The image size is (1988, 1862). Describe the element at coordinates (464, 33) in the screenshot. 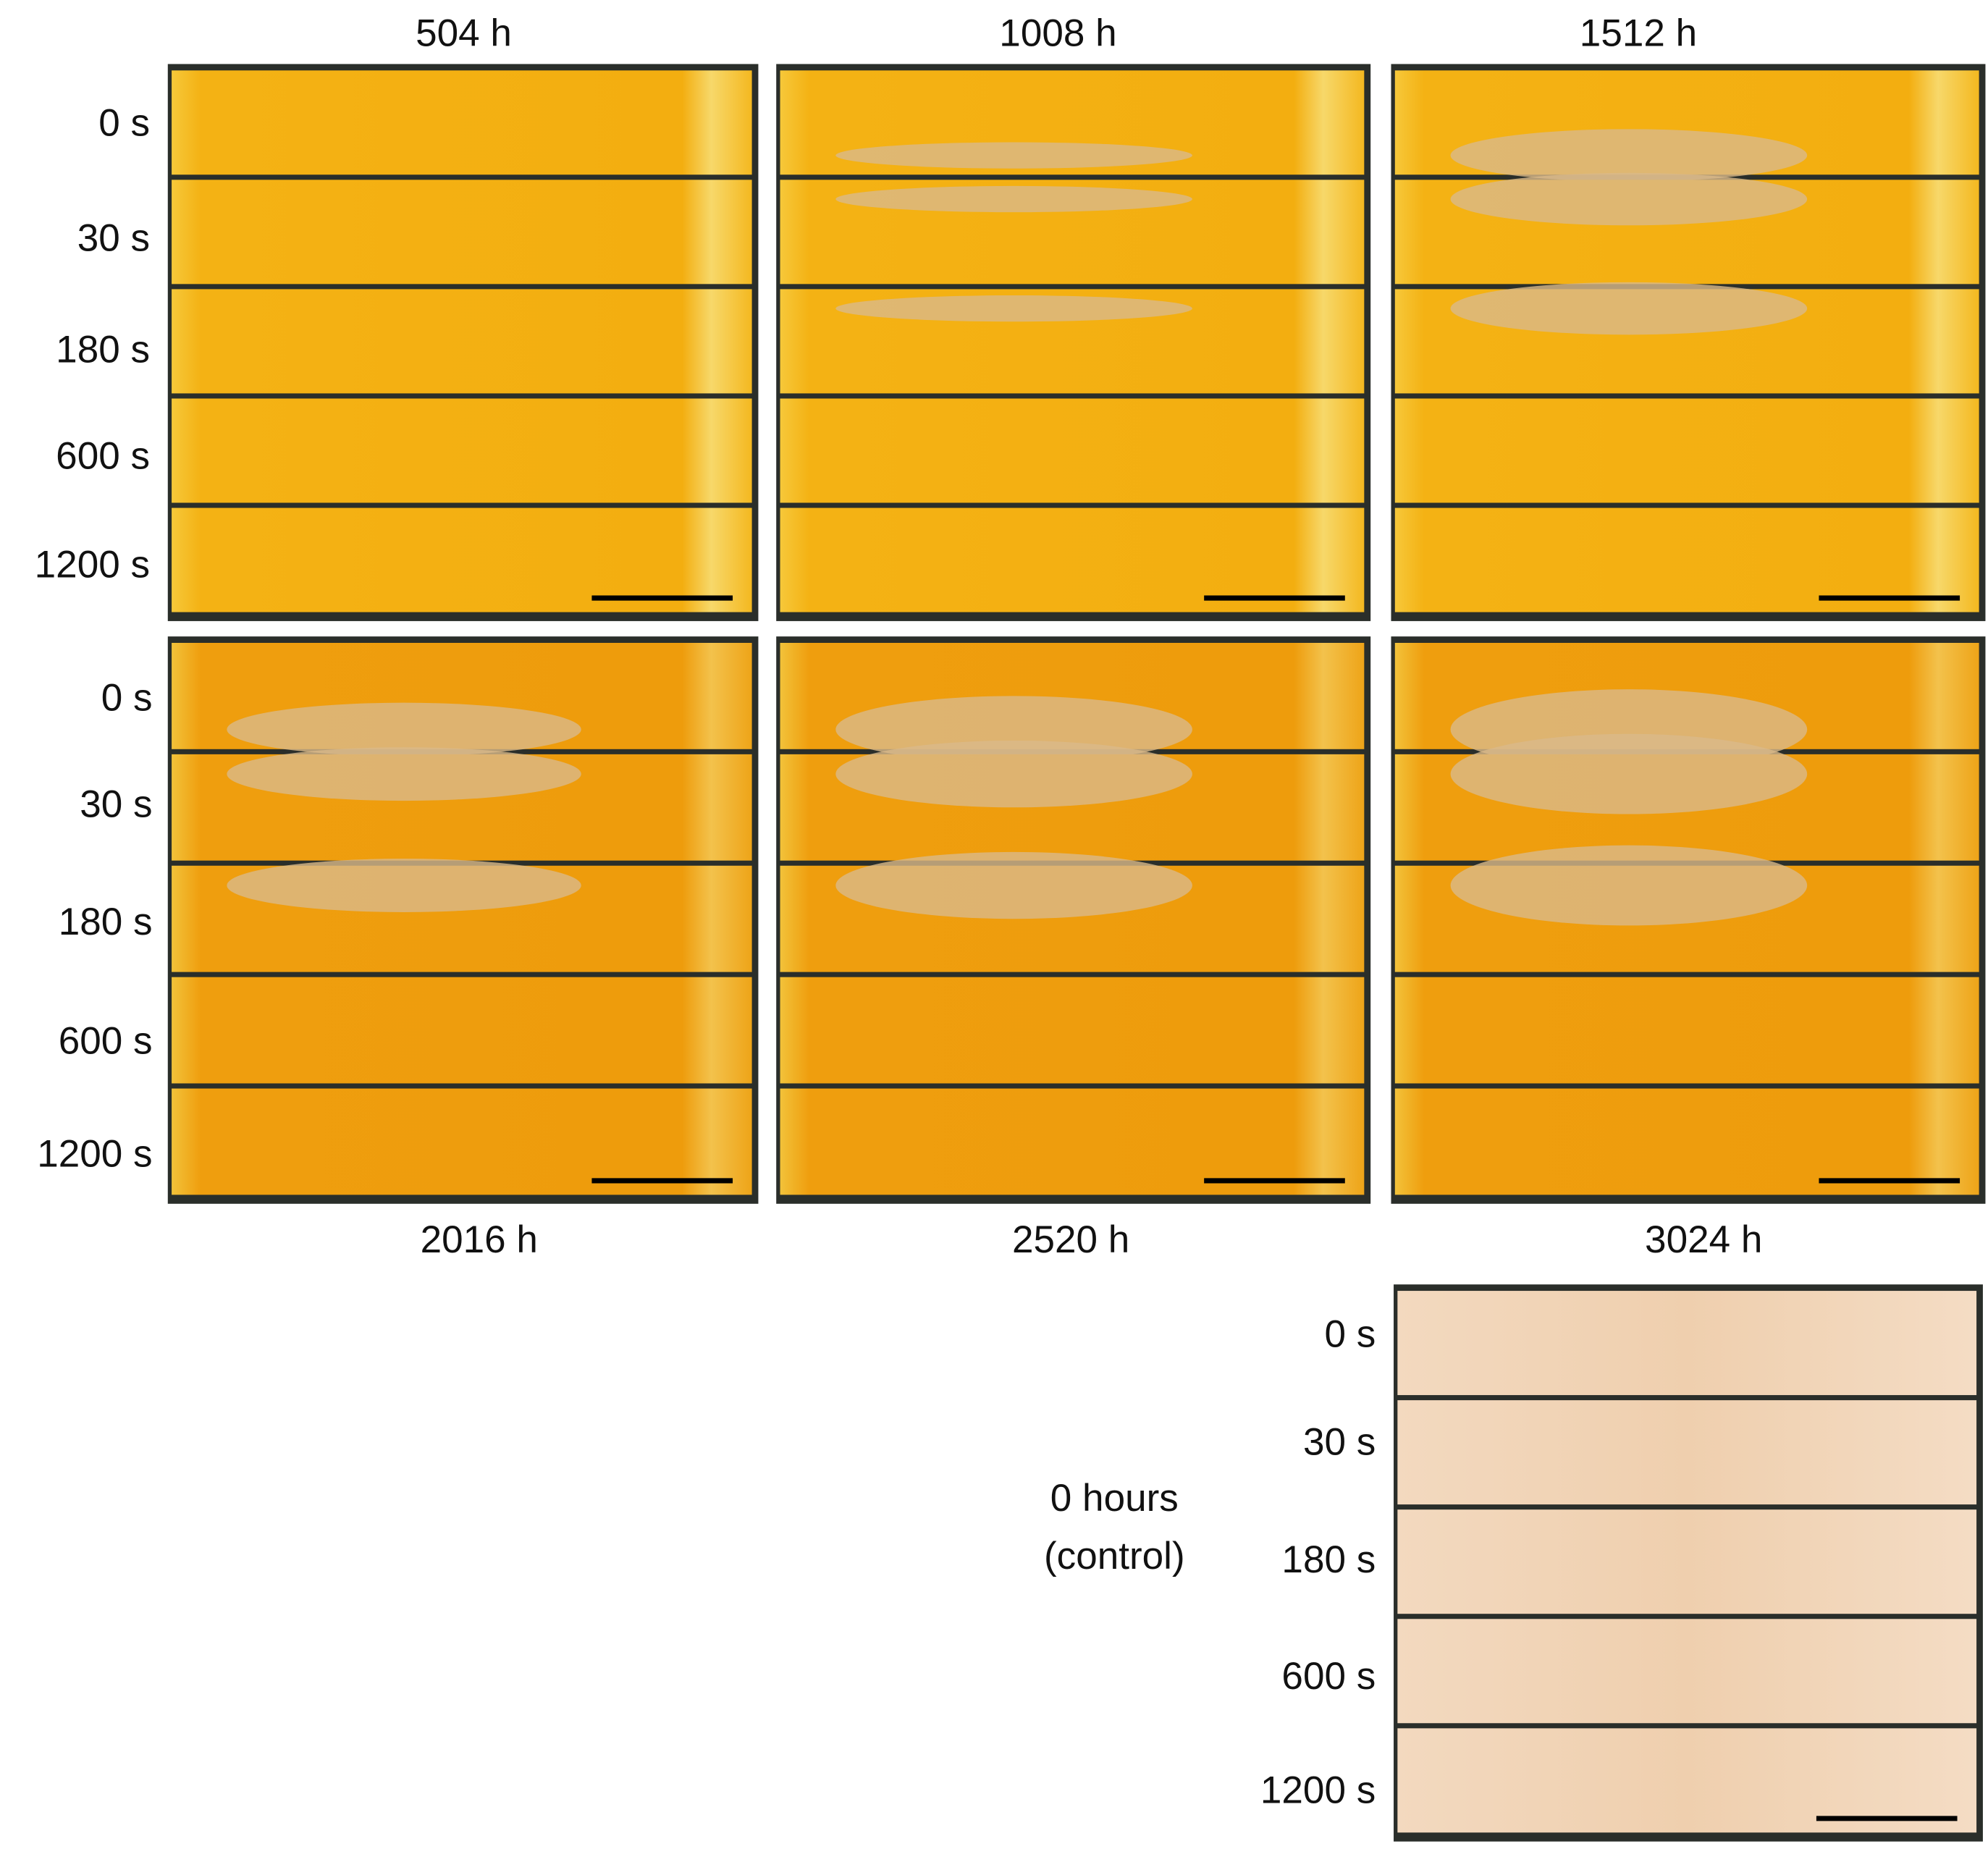

I see `time-label: 504 h` at that location.